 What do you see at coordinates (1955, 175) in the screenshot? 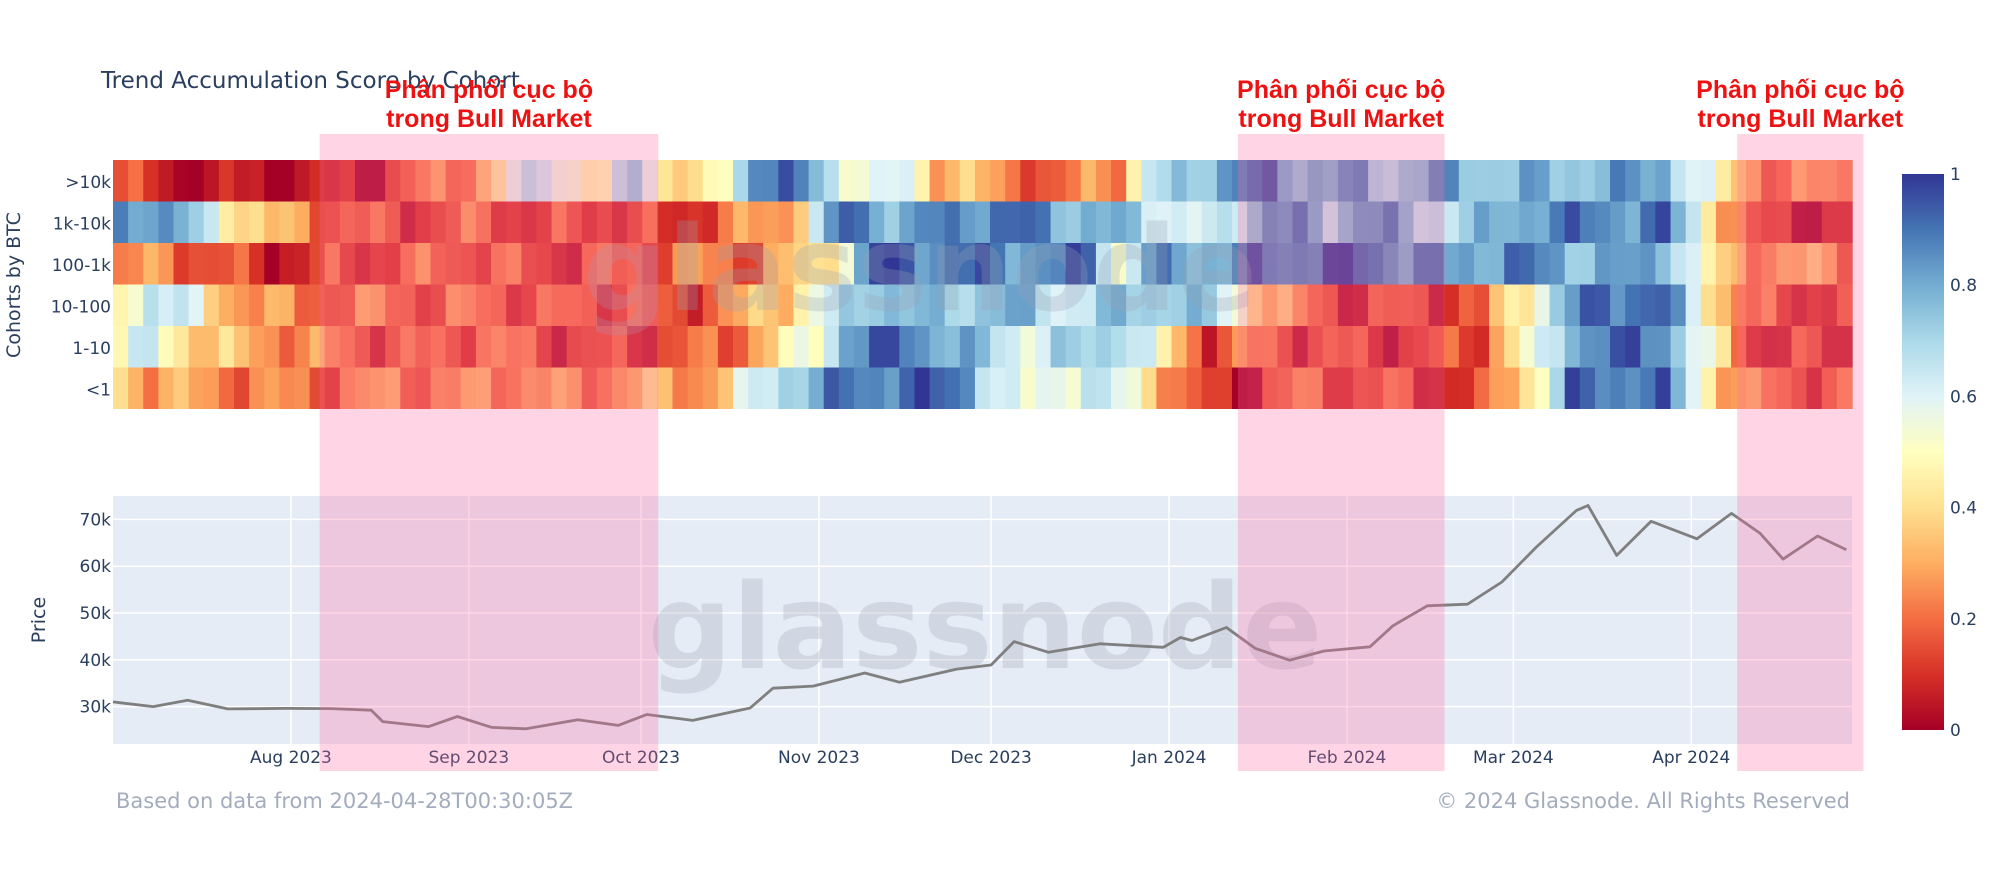
I see `colorbar-tick: 1` at bounding box center [1955, 175].